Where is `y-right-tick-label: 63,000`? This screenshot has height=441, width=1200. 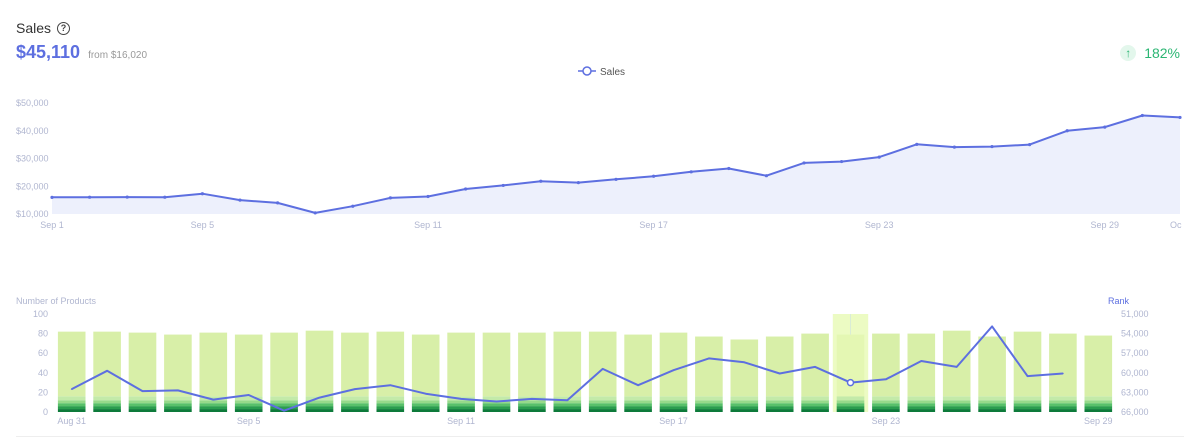
y-right-tick-label: 63,000 is located at coordinates (1135, 392).